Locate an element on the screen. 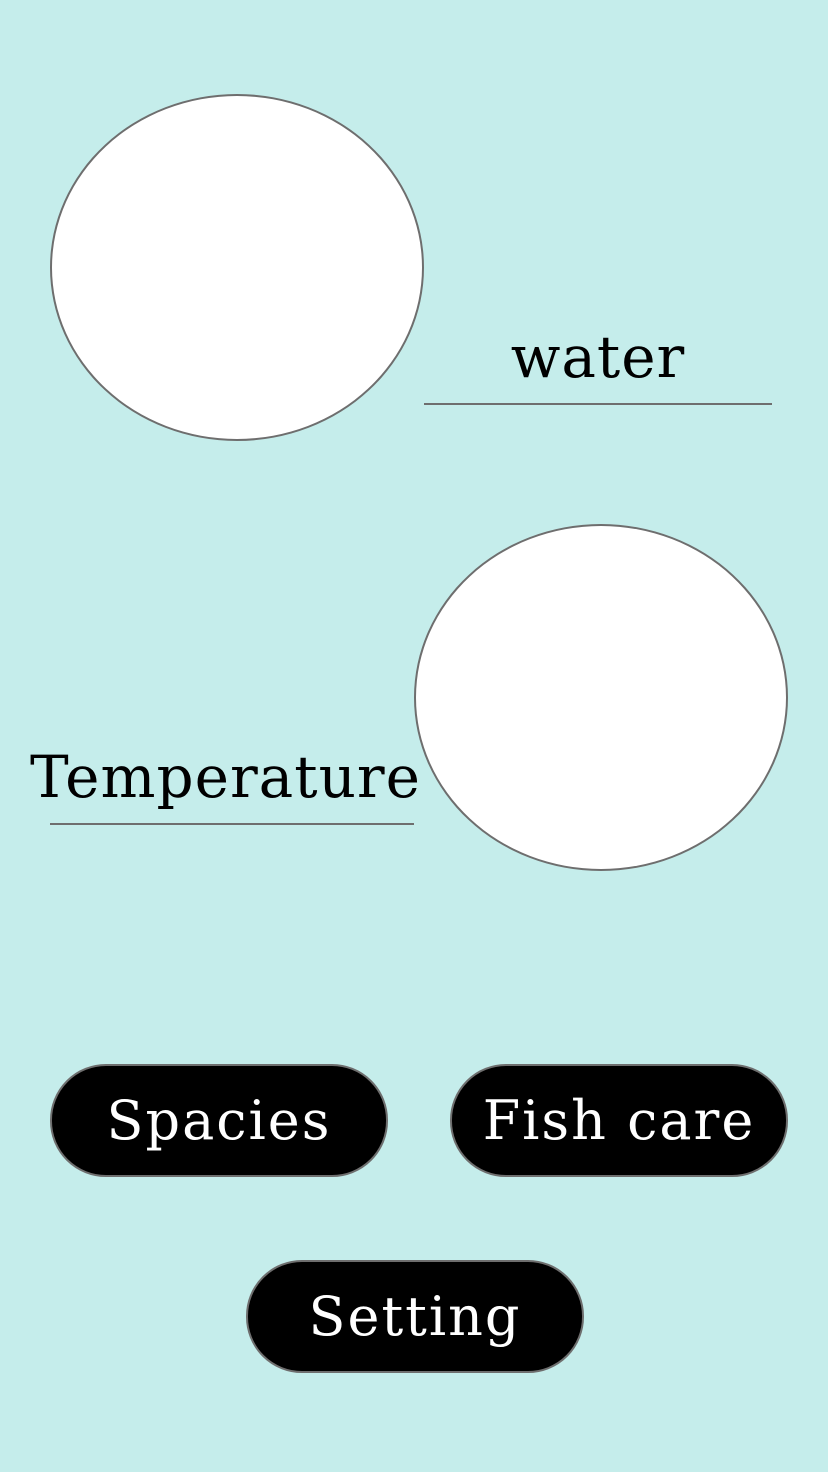 The height and width of the screenshot is (1472, 828). temperature-gauge is located at coordinates (601, 697).